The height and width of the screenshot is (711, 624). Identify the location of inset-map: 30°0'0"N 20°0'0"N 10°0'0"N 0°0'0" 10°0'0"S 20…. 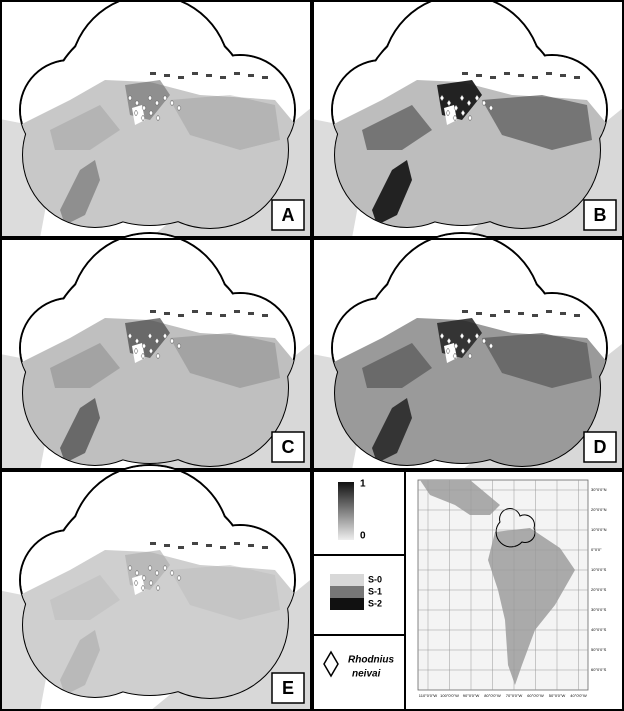
(514, 590).